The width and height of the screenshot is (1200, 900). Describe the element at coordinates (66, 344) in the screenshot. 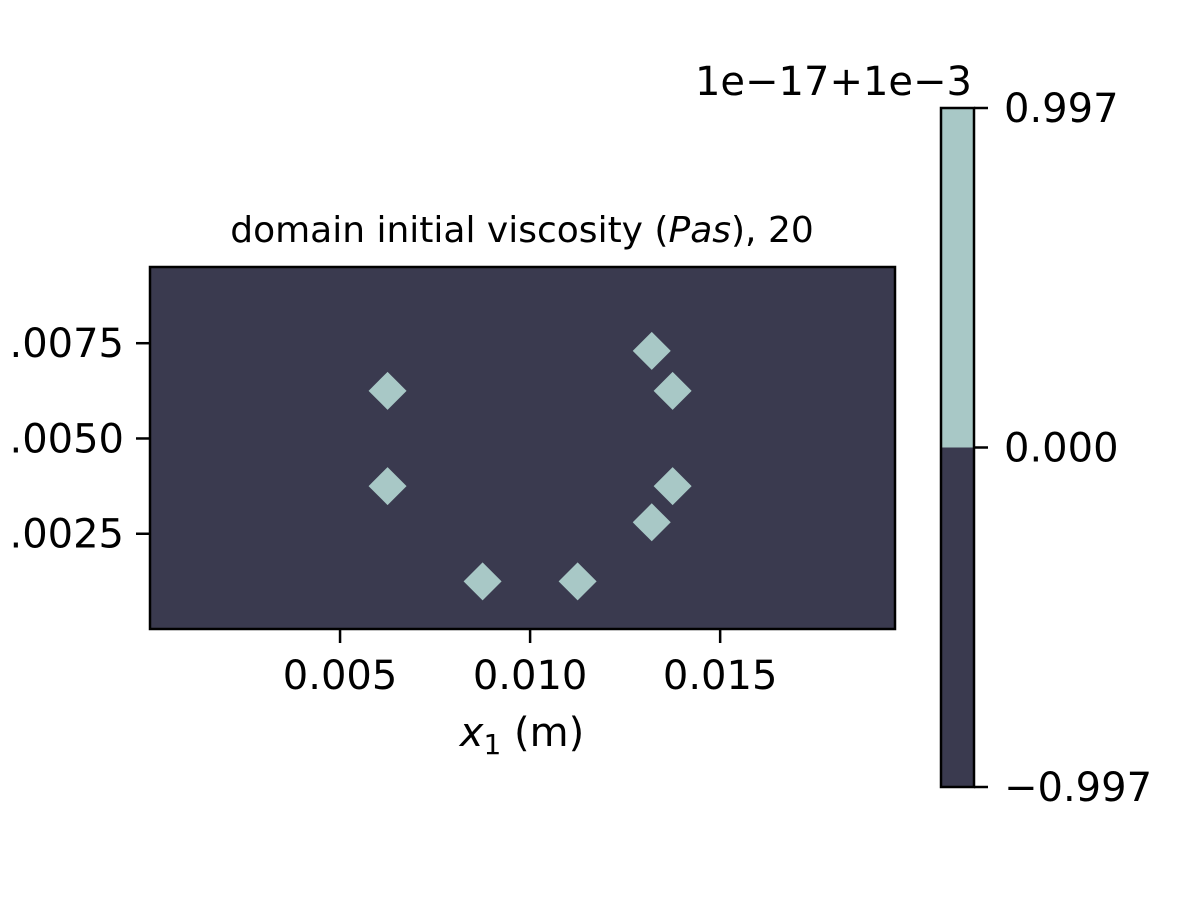

I see `y-tick-label-2: .0075` at that location.